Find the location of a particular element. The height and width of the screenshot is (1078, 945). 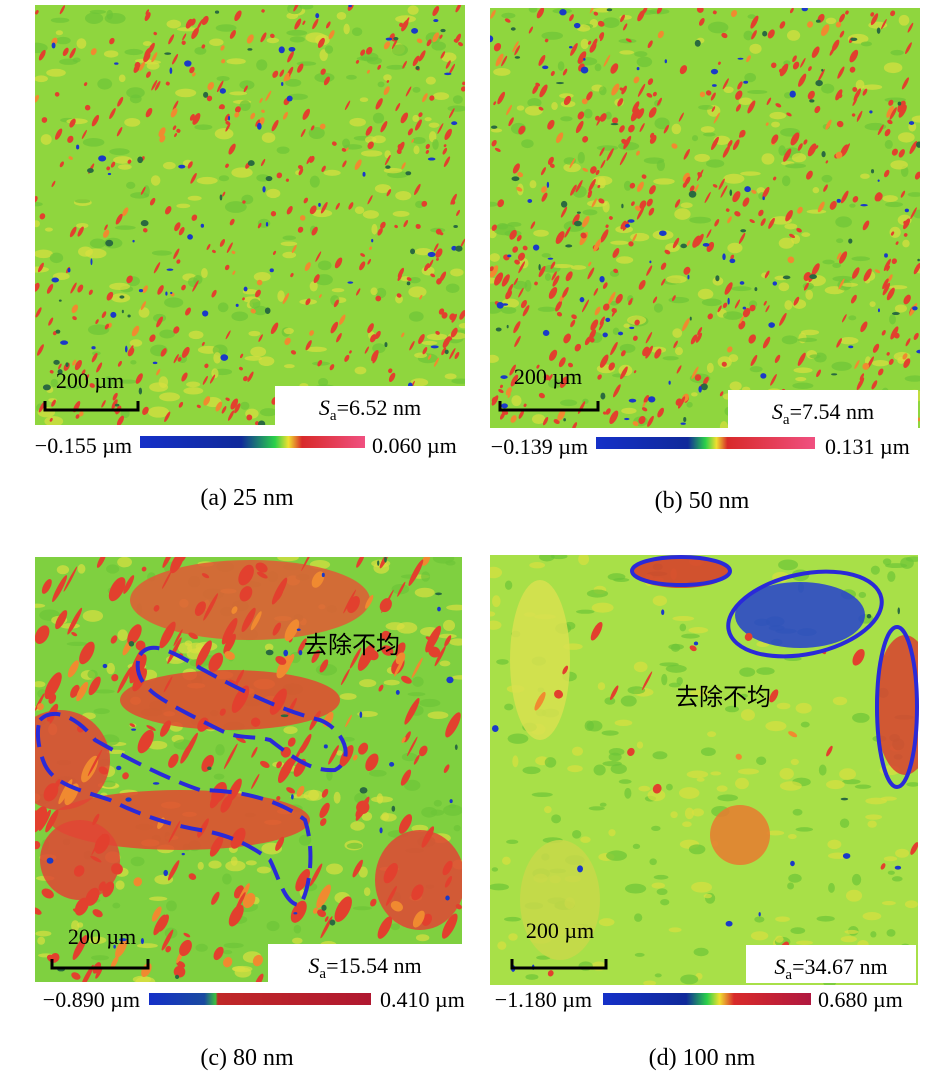

sa-value: =6.52 nm is located at coordinates (379, 407).